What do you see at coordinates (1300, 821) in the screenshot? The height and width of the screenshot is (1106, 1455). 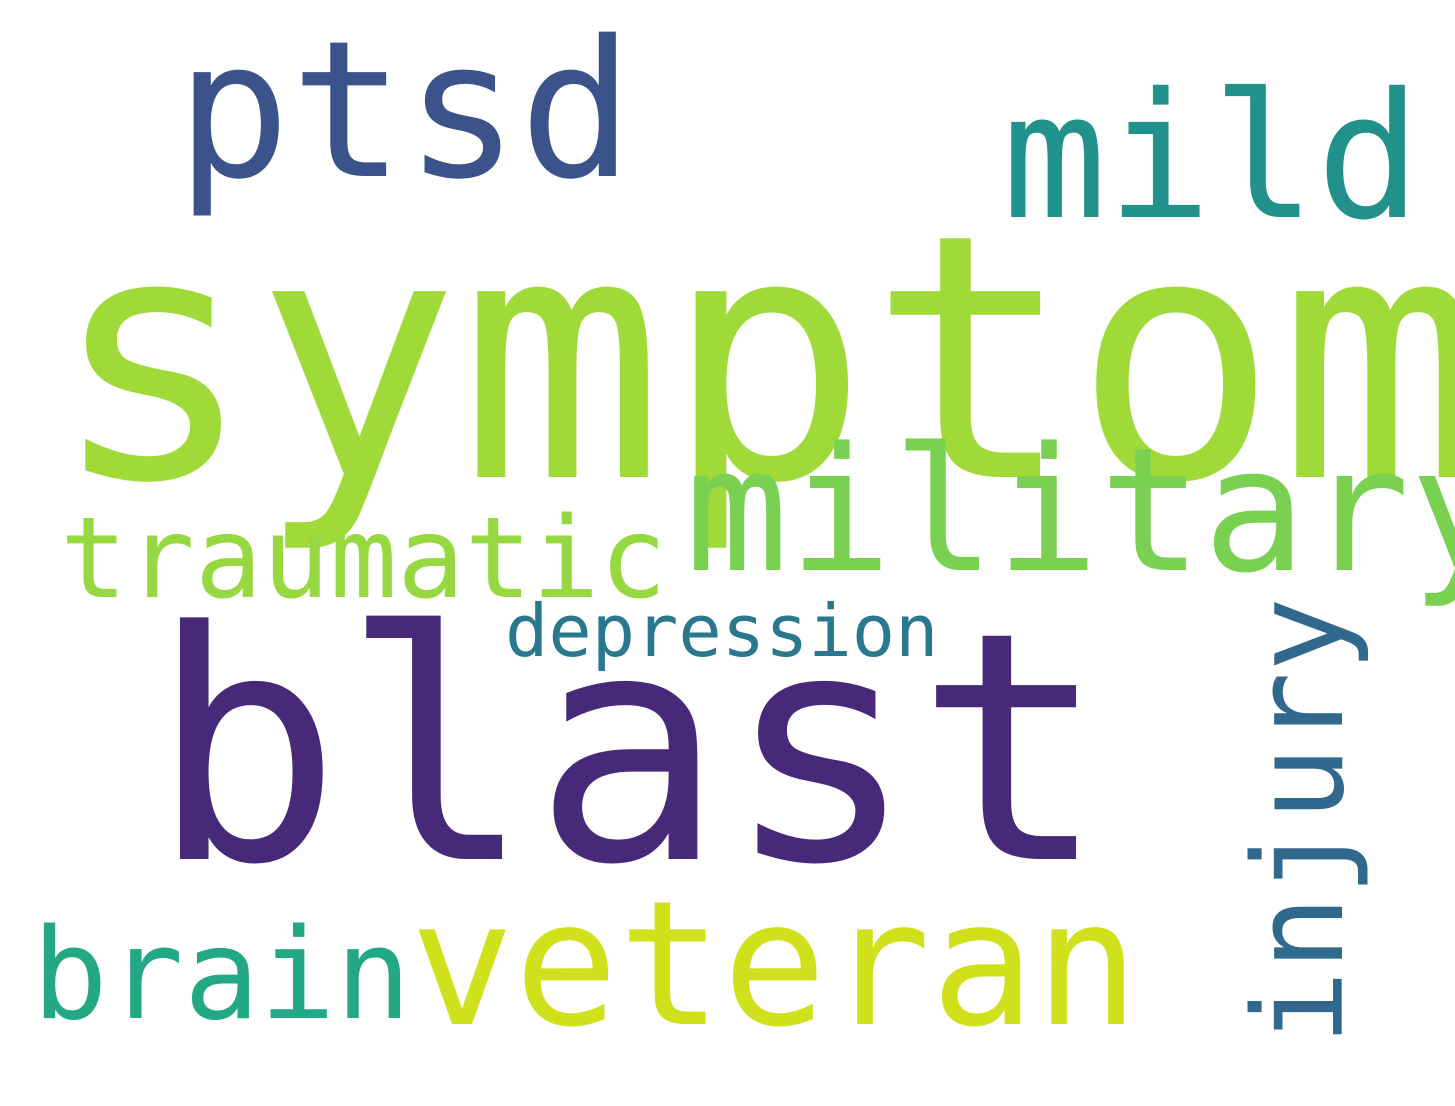 I see `word-injury: injury` at bounding box center [1300, 821].